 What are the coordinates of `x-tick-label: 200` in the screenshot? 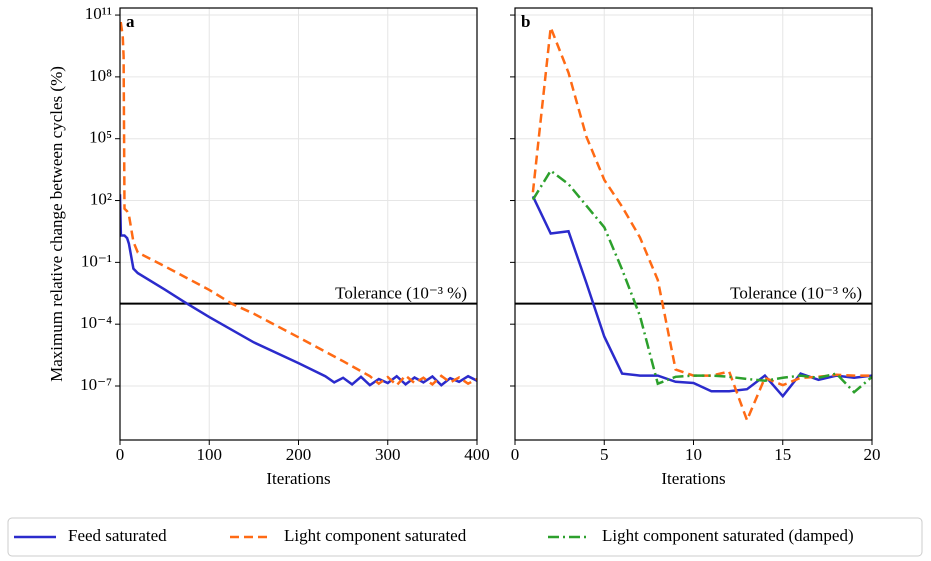 It's located at (299, 454).